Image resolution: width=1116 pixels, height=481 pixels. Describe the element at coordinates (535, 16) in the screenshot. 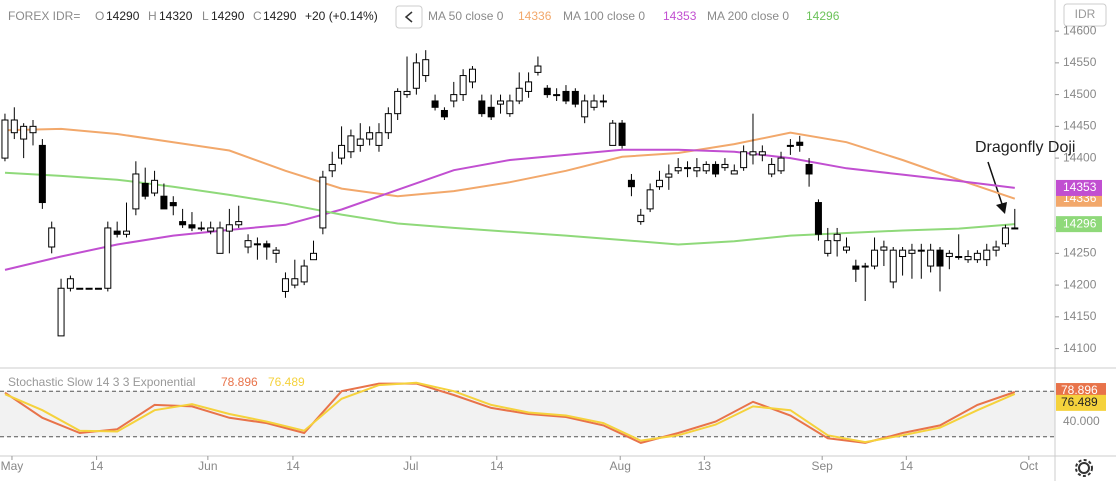

I see `ma-legend-value: 14336` at that location.